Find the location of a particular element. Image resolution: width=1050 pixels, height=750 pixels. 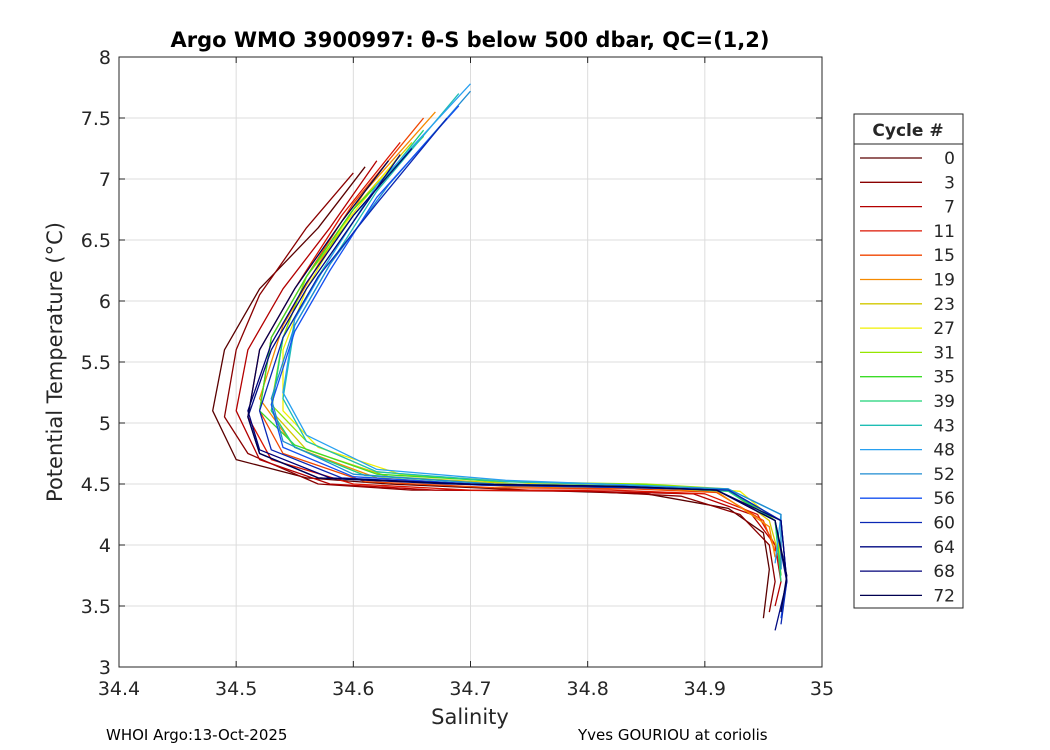

legend-label: 72 is located at coordinates (944, 596).